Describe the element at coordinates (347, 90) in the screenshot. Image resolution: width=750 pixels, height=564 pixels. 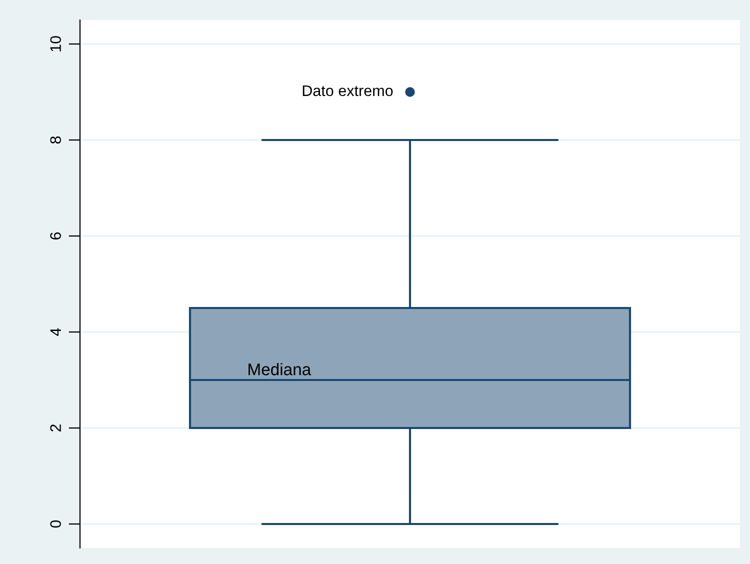
I see `annotation: Dato extremo` at that location.